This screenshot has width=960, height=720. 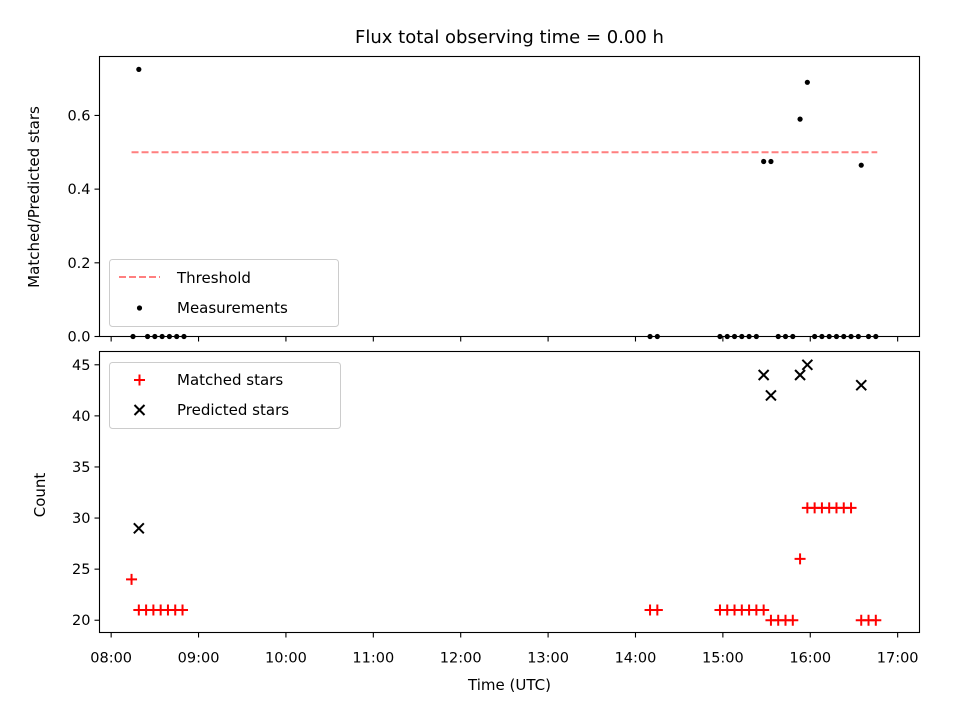 I want to click on bottom-legend: Matched stars Predicted stars, so click(x=225, y=395).